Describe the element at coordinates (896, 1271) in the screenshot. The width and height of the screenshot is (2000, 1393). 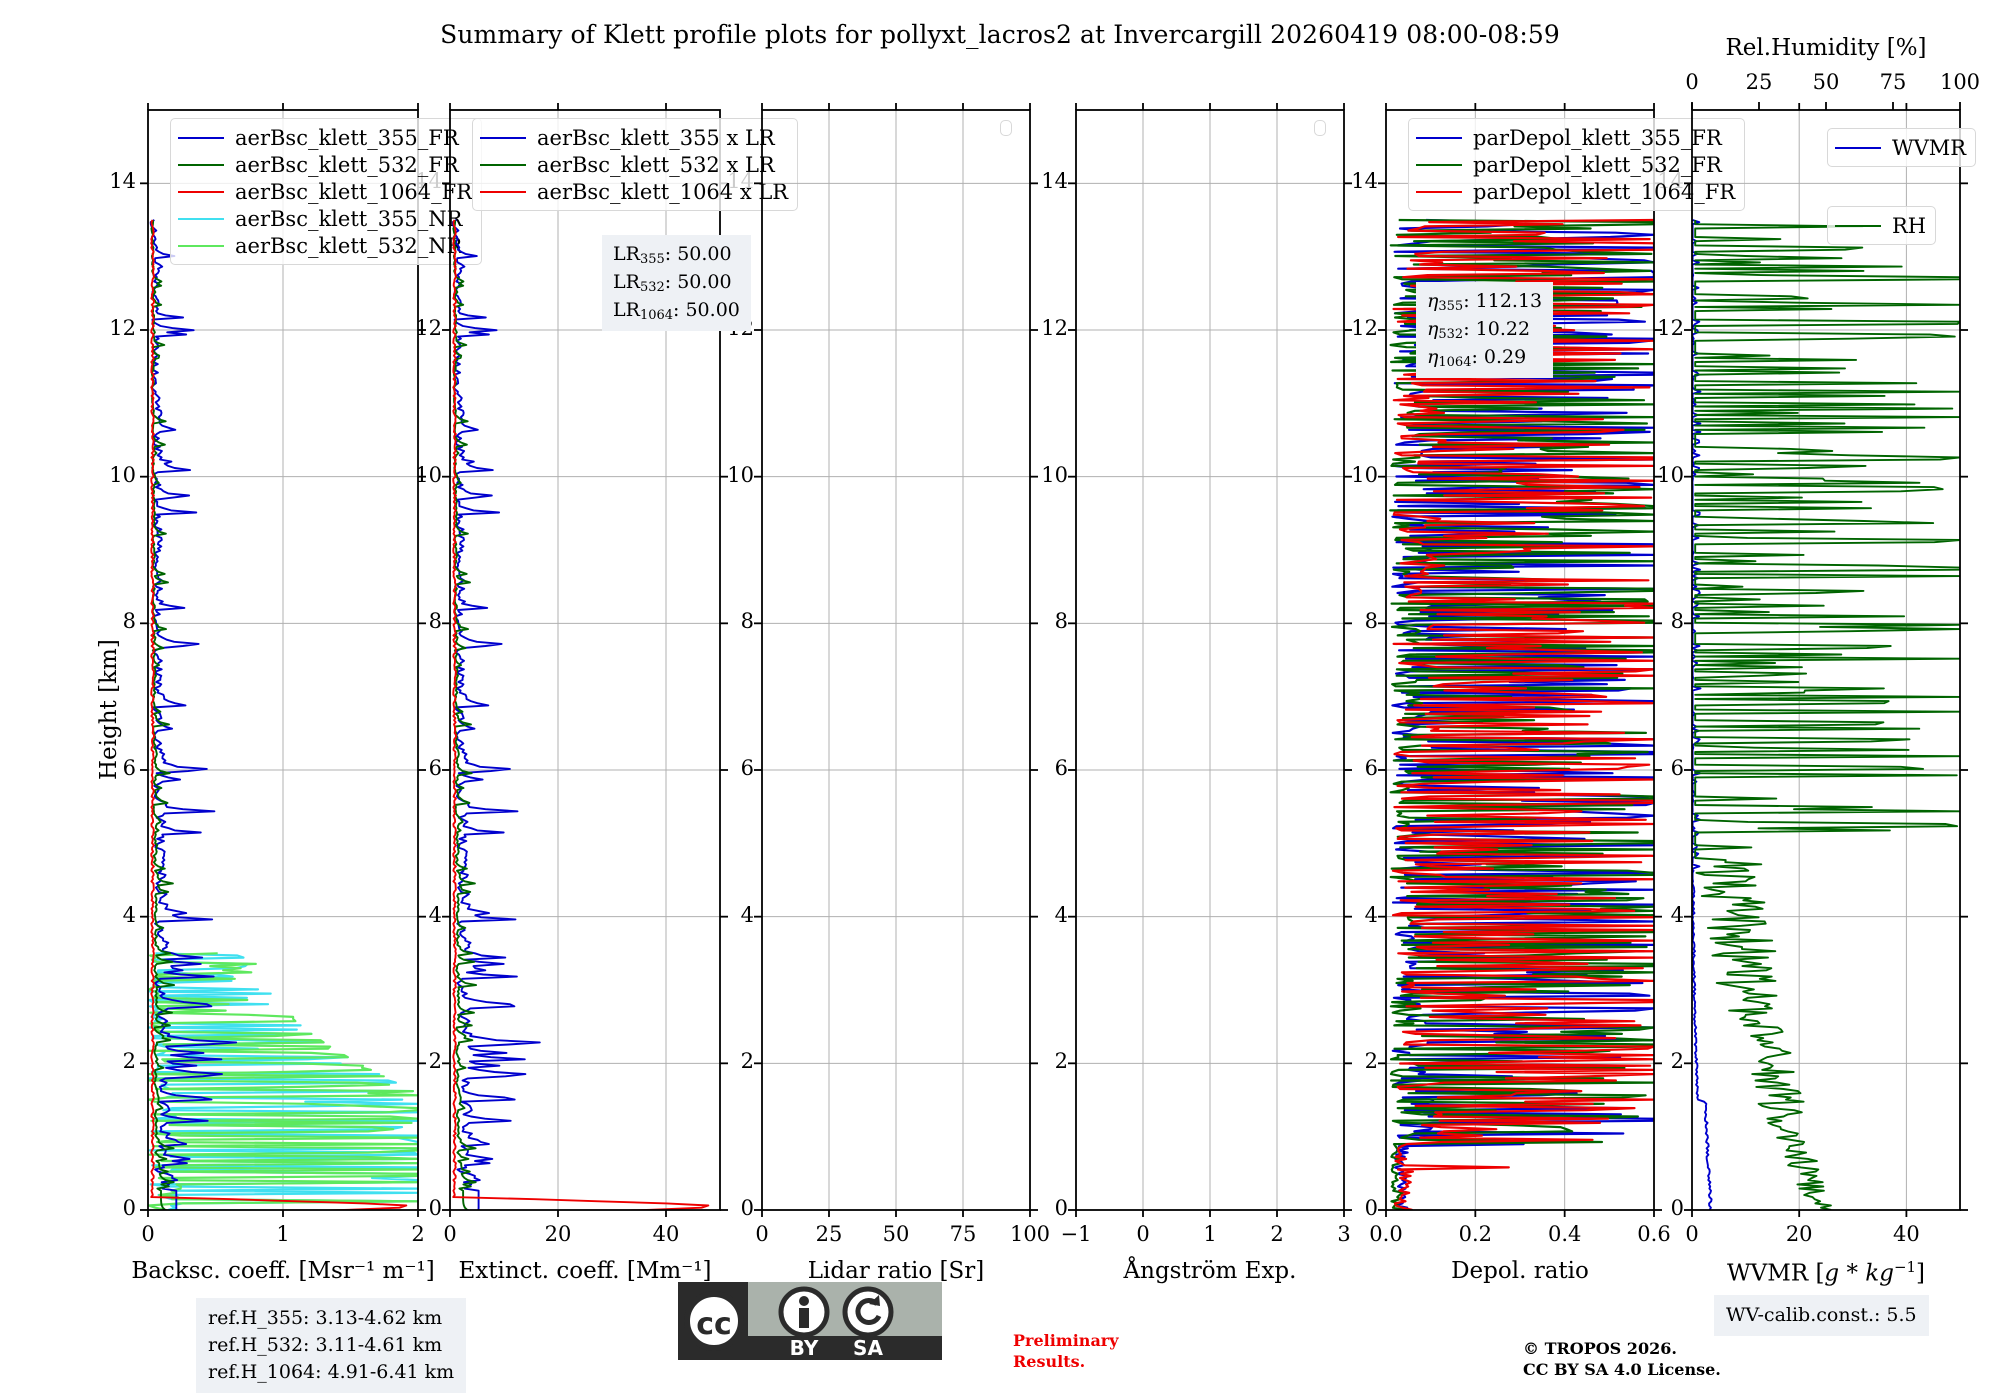
I see `x-axis-label-lidar-ratio: Lidar ratio [Sr]` at that location.